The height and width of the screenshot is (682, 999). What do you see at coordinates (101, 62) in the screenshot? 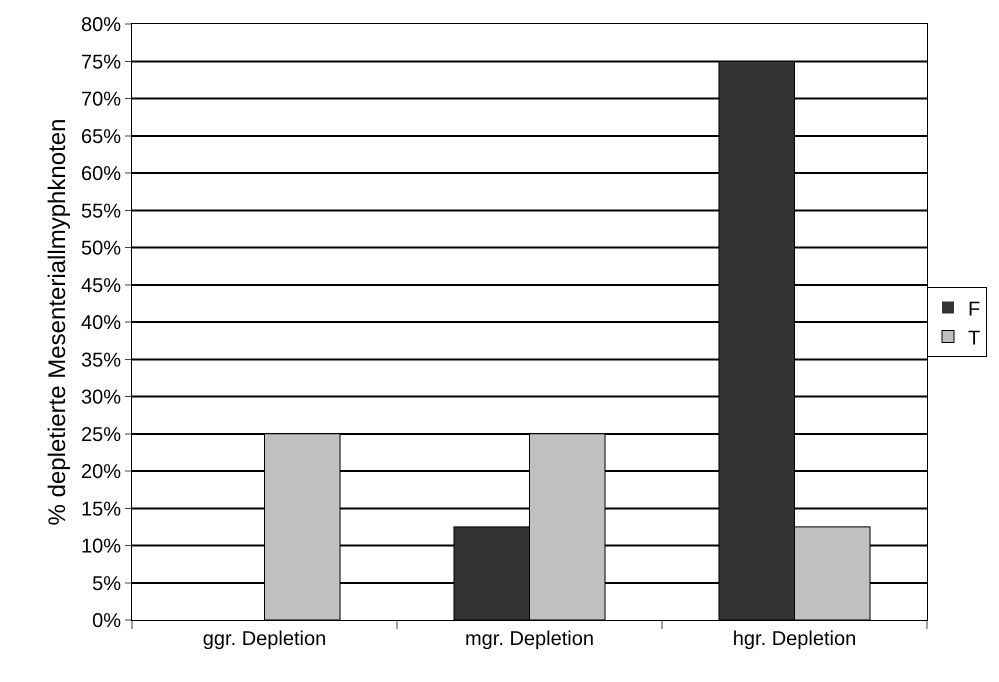
I see `y-tick-label: 75%` at bounding box center [101, 62].